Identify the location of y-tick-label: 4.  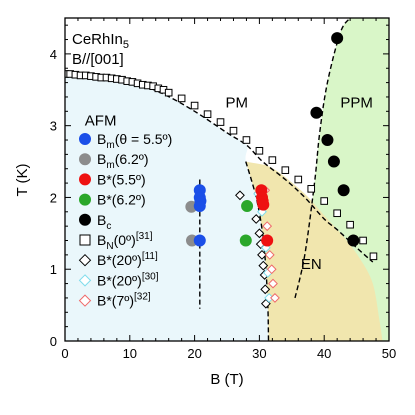
(53, 54).